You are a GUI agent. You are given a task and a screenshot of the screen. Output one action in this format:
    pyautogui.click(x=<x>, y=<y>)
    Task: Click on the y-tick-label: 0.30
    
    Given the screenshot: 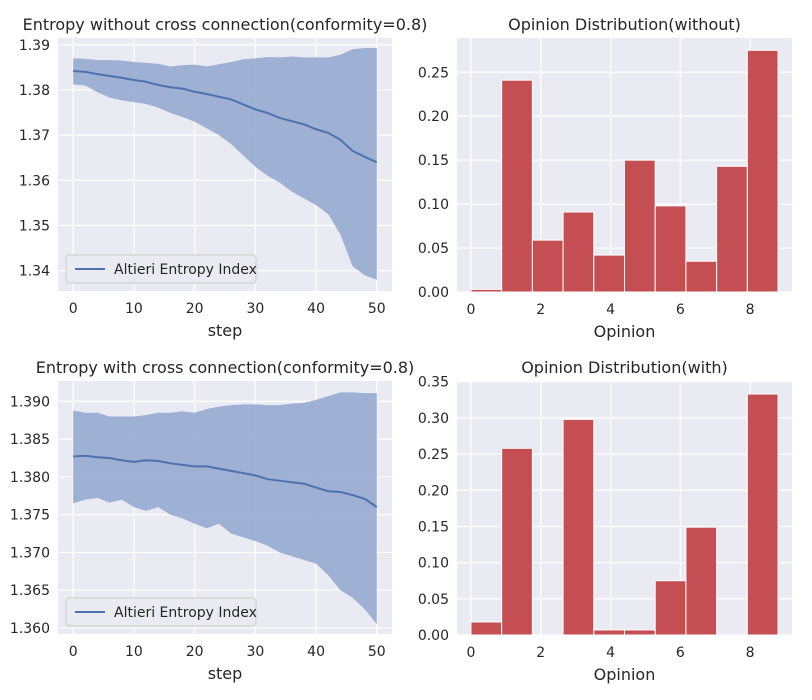 What is the action you would take?
    pyautogui.click(x=433, y=419)
    